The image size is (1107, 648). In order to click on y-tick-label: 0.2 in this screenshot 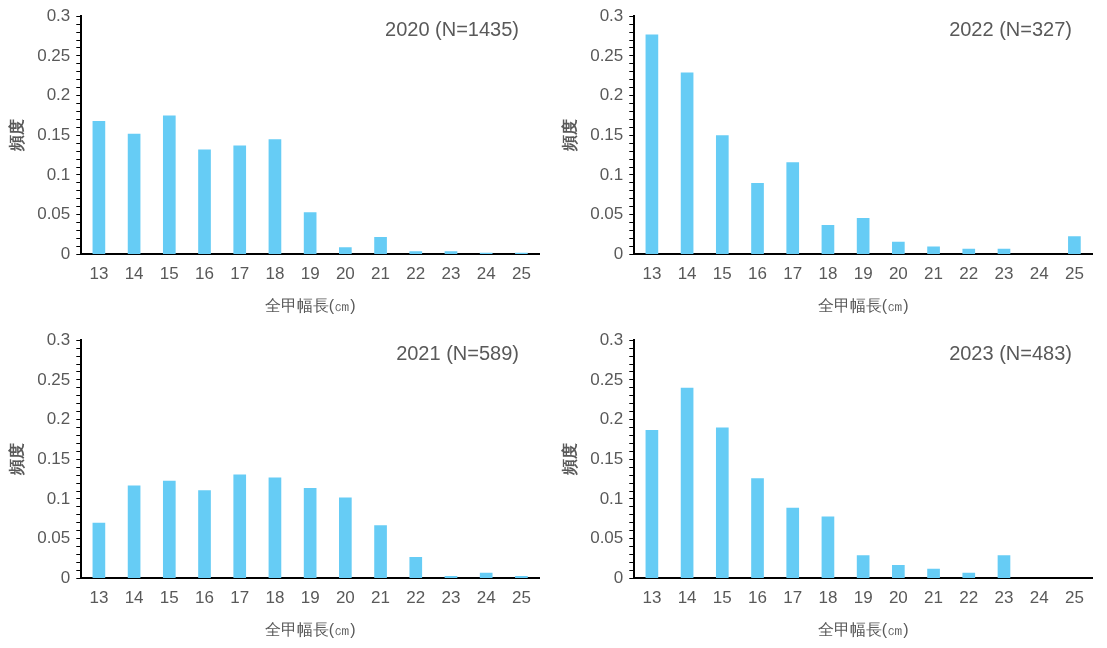, I will do `click(611, 419)`.